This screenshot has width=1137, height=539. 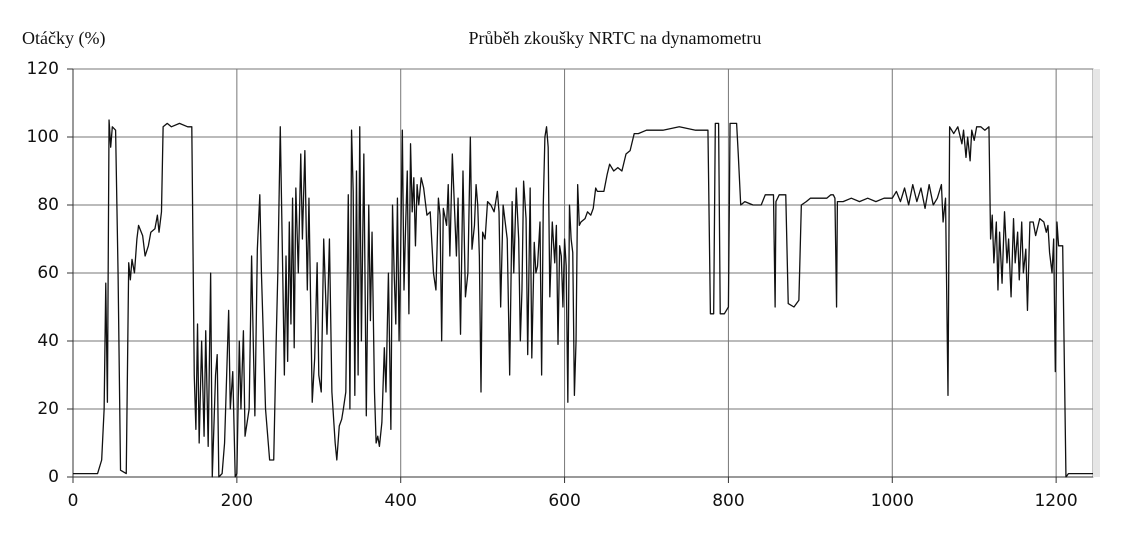 I want to click on y-tick-label: 100, so click(x=43, y=137).